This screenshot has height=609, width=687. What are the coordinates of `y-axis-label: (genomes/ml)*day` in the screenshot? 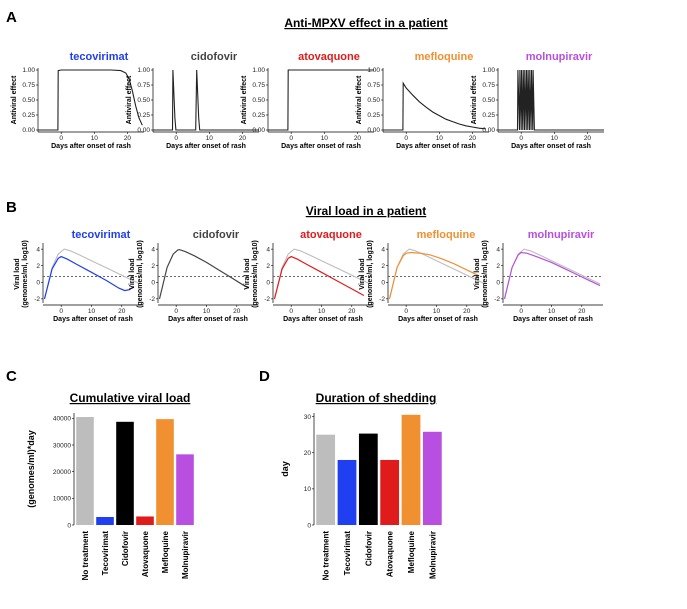 It's located at (31, 469).